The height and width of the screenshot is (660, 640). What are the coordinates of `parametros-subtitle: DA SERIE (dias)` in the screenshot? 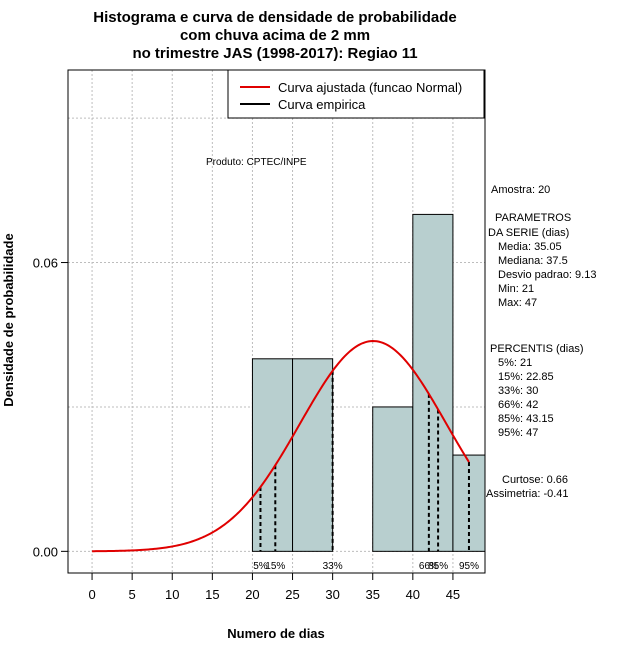 It's located at (528, 233).